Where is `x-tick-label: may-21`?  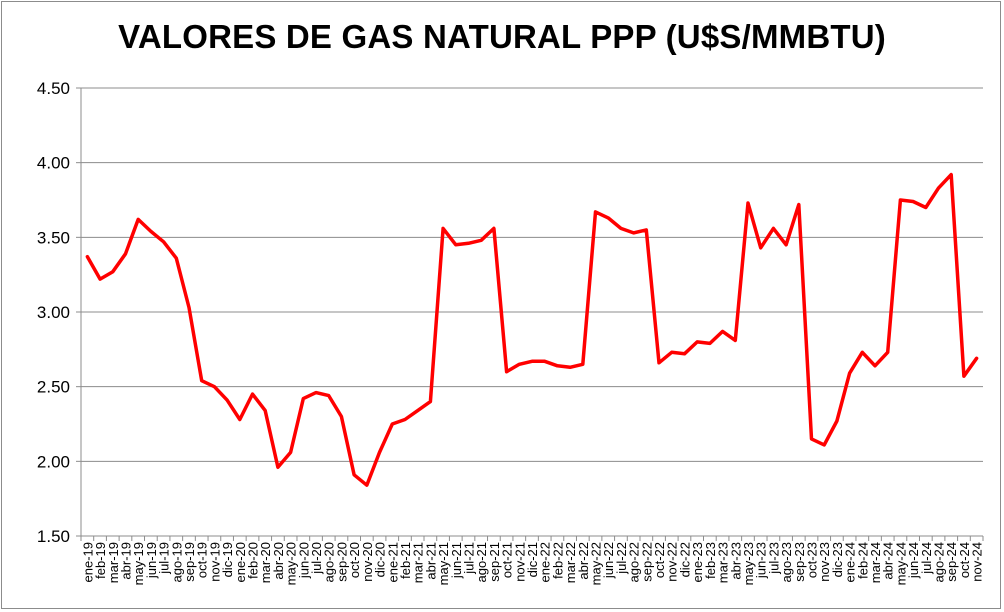 x-tick-label: may-21 is located at coordinates (443, 563).